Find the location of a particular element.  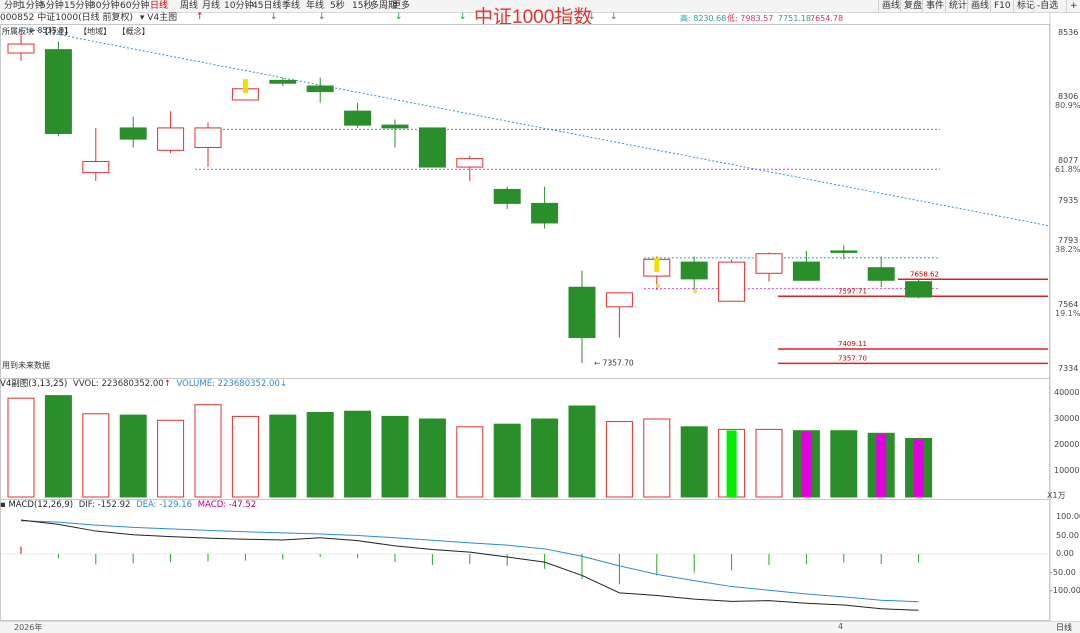

period-tab: 年线 is located at coordinates (315, 6).